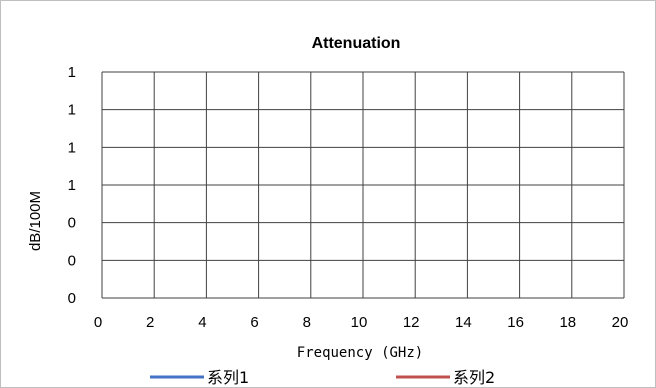 This screenshot has width=656, height=388. I want to click on x-axis-ticks: 0 2 4 6 8 10 12 14 16 18 20, so click(361, 322).